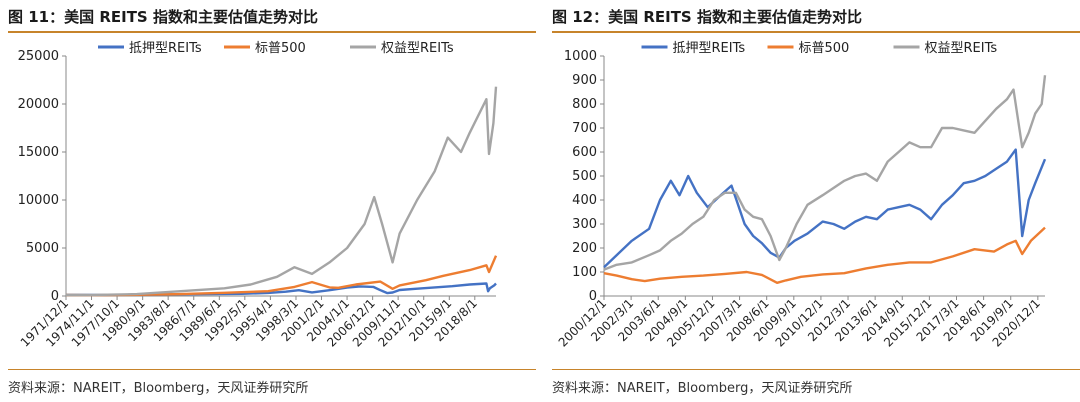 The height and width of the screenshot is (402, 1080). What do you see at coordinates (584, 248) in the screenshot?
I see `y-tick-label: 200` at bounding box center [584, 248].